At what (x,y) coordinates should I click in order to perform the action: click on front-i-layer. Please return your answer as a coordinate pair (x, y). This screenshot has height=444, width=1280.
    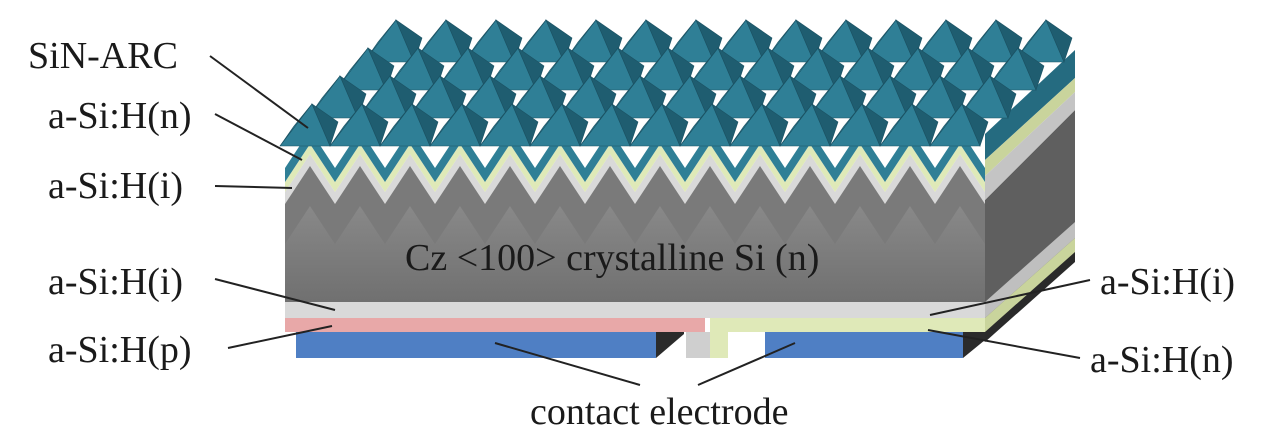
    Looking at the image, I should click on (635, 179).